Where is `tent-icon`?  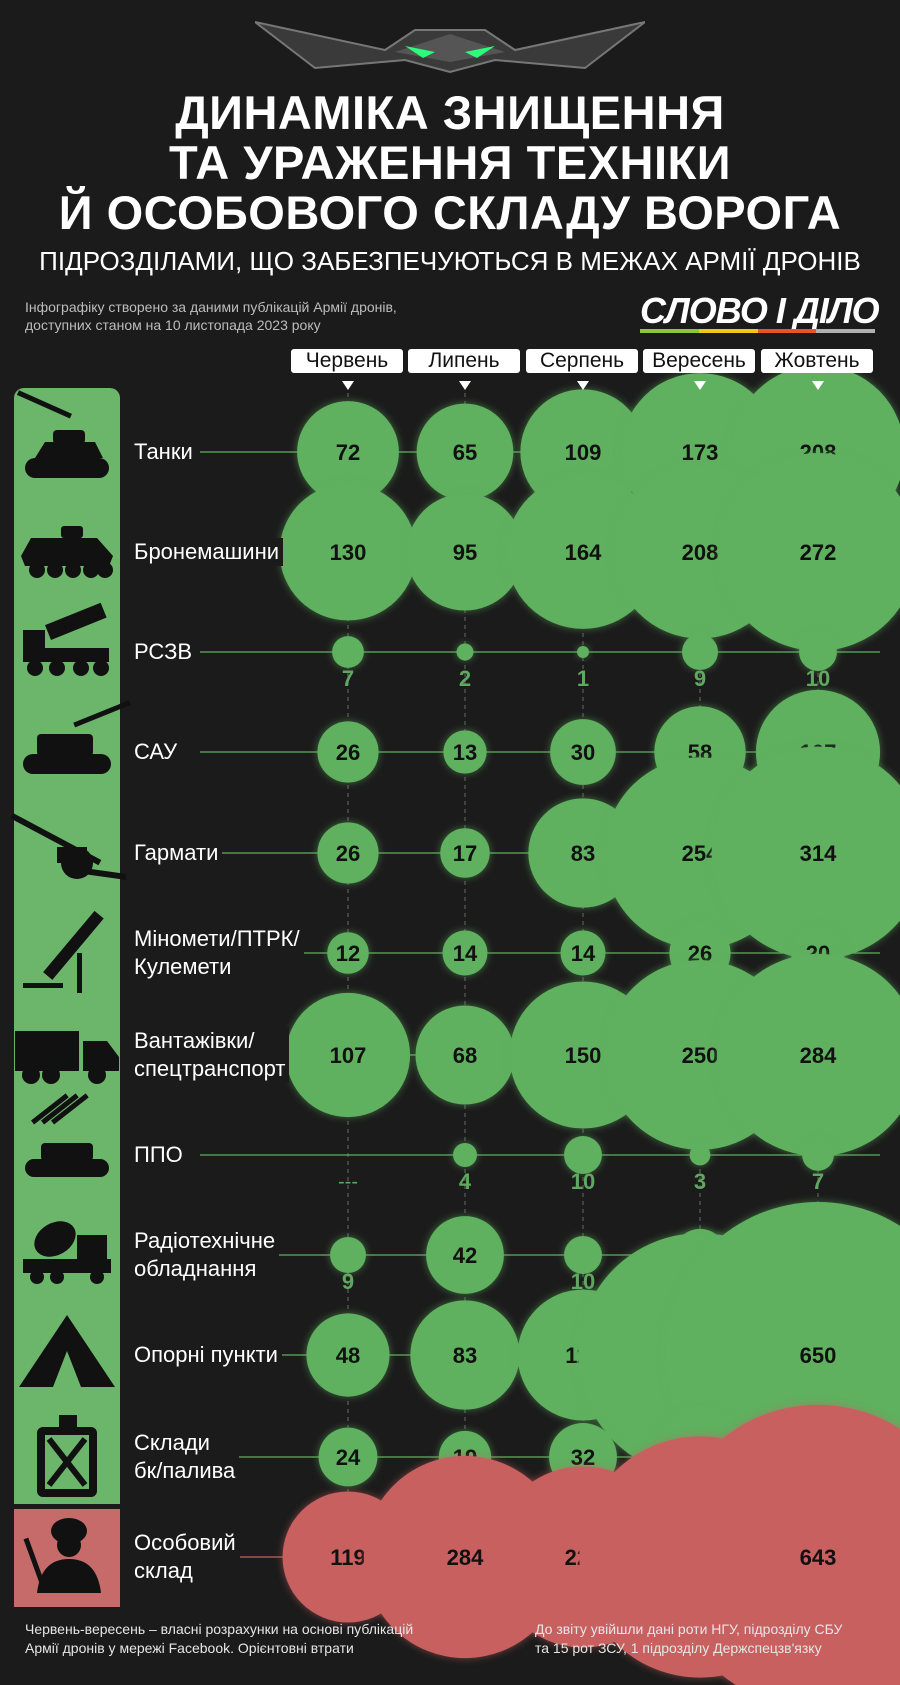
tent-icon is located at coordinates (67, 1351).